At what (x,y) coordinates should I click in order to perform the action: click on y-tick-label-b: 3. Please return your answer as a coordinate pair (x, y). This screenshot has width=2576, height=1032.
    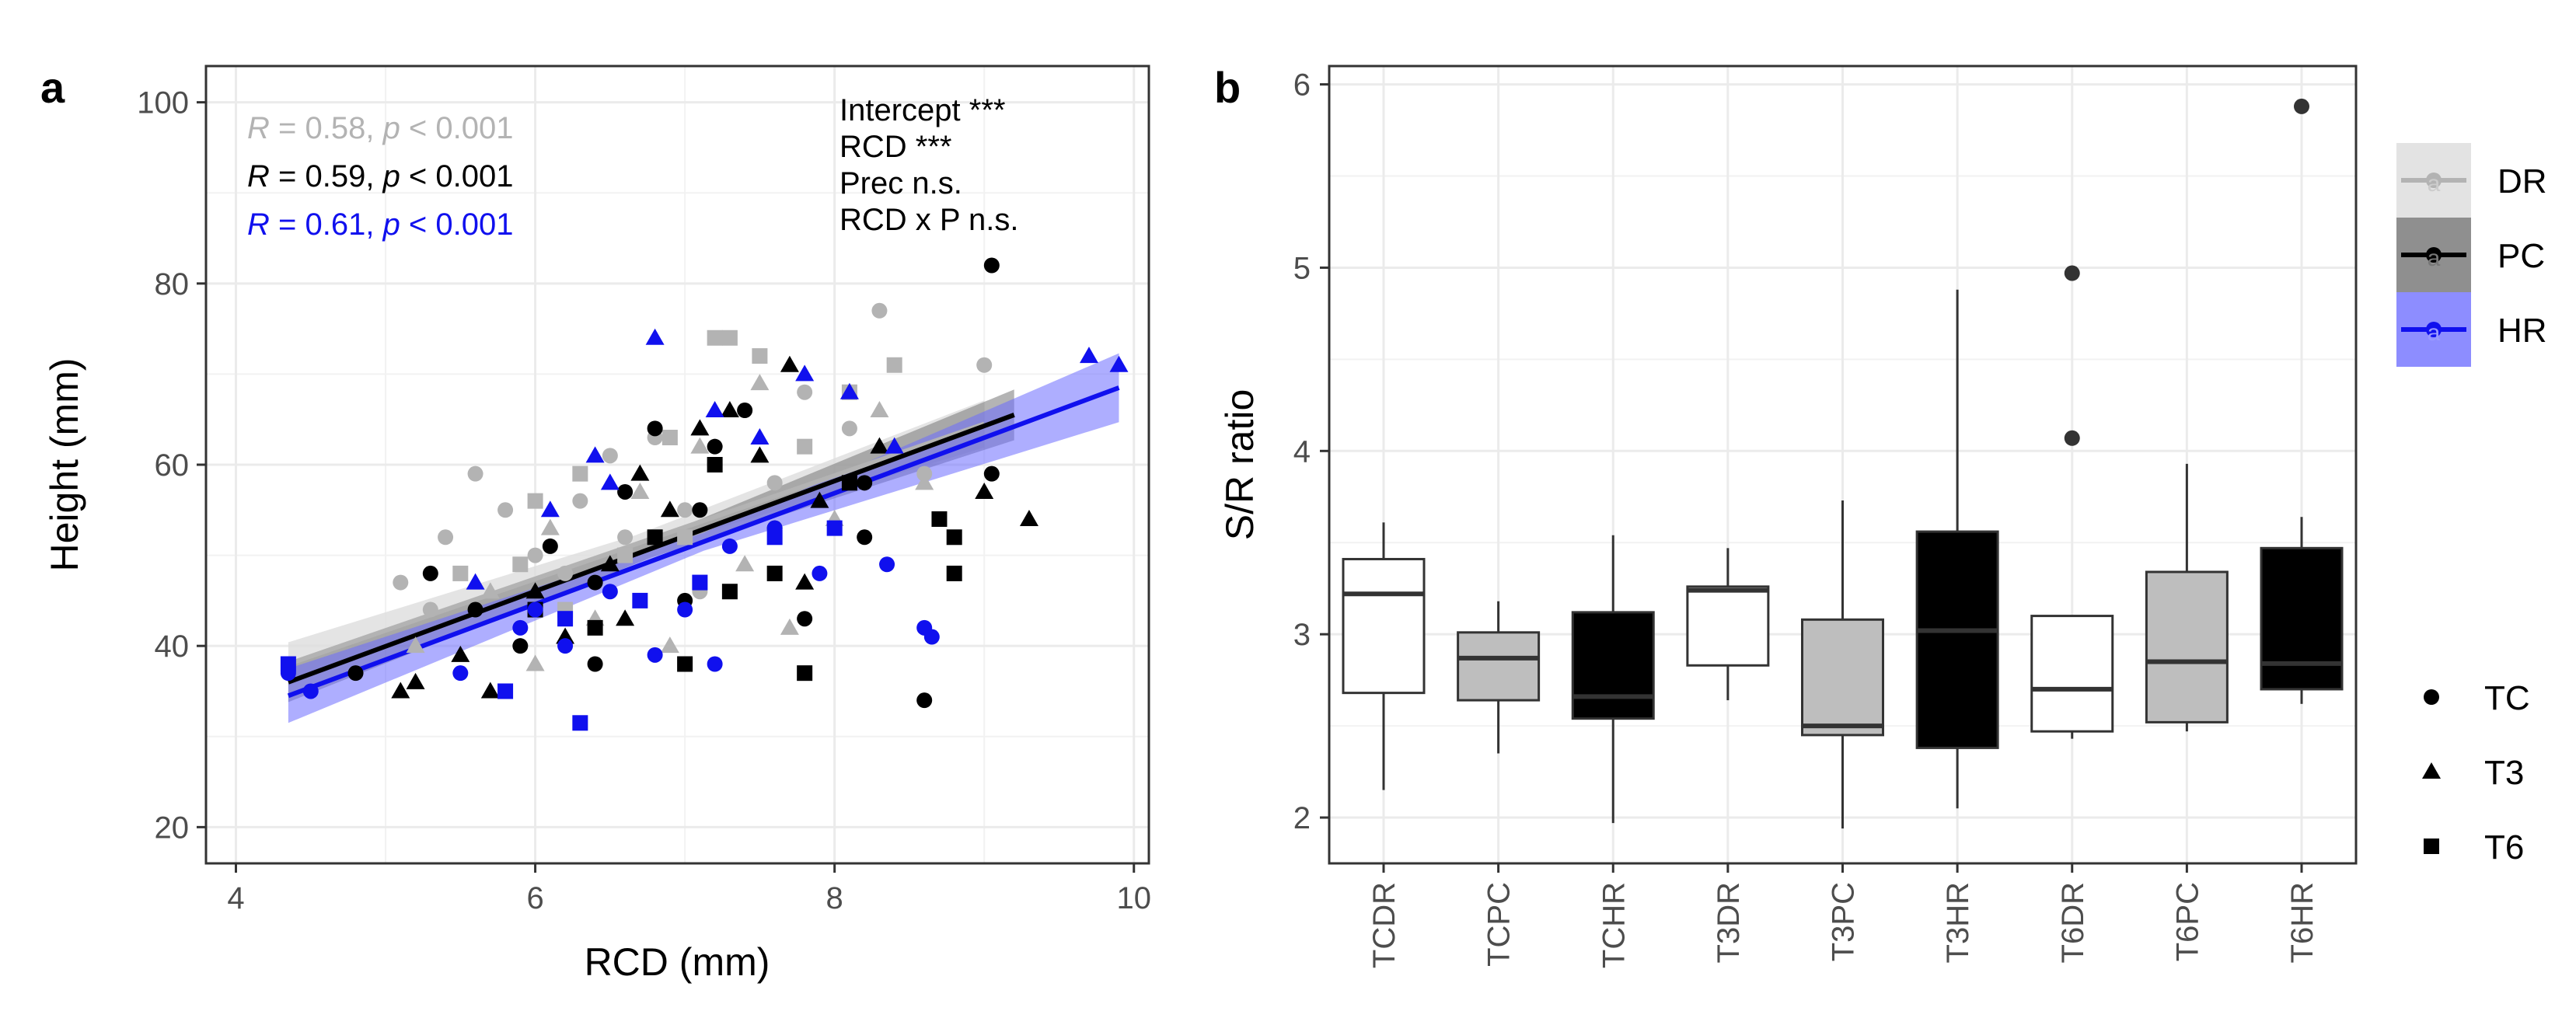
    Looking at the image, I should click on (1302, 635).